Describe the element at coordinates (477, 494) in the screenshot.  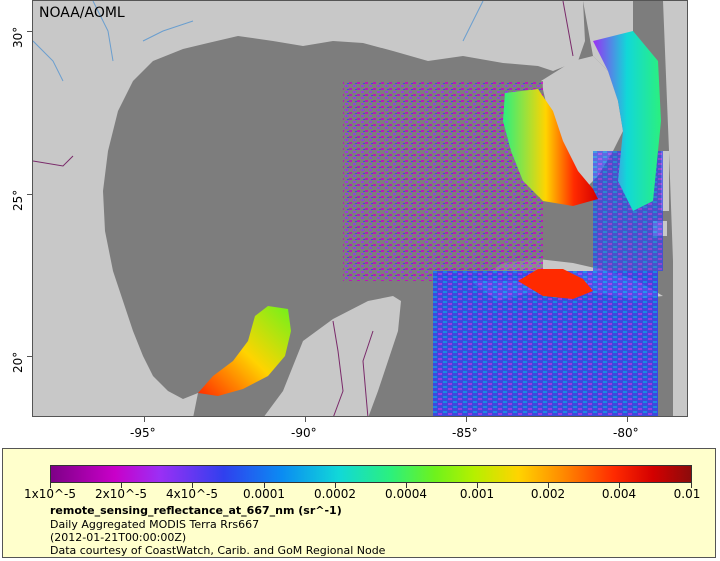
I see `colorbar-label: 0.001` at that location.